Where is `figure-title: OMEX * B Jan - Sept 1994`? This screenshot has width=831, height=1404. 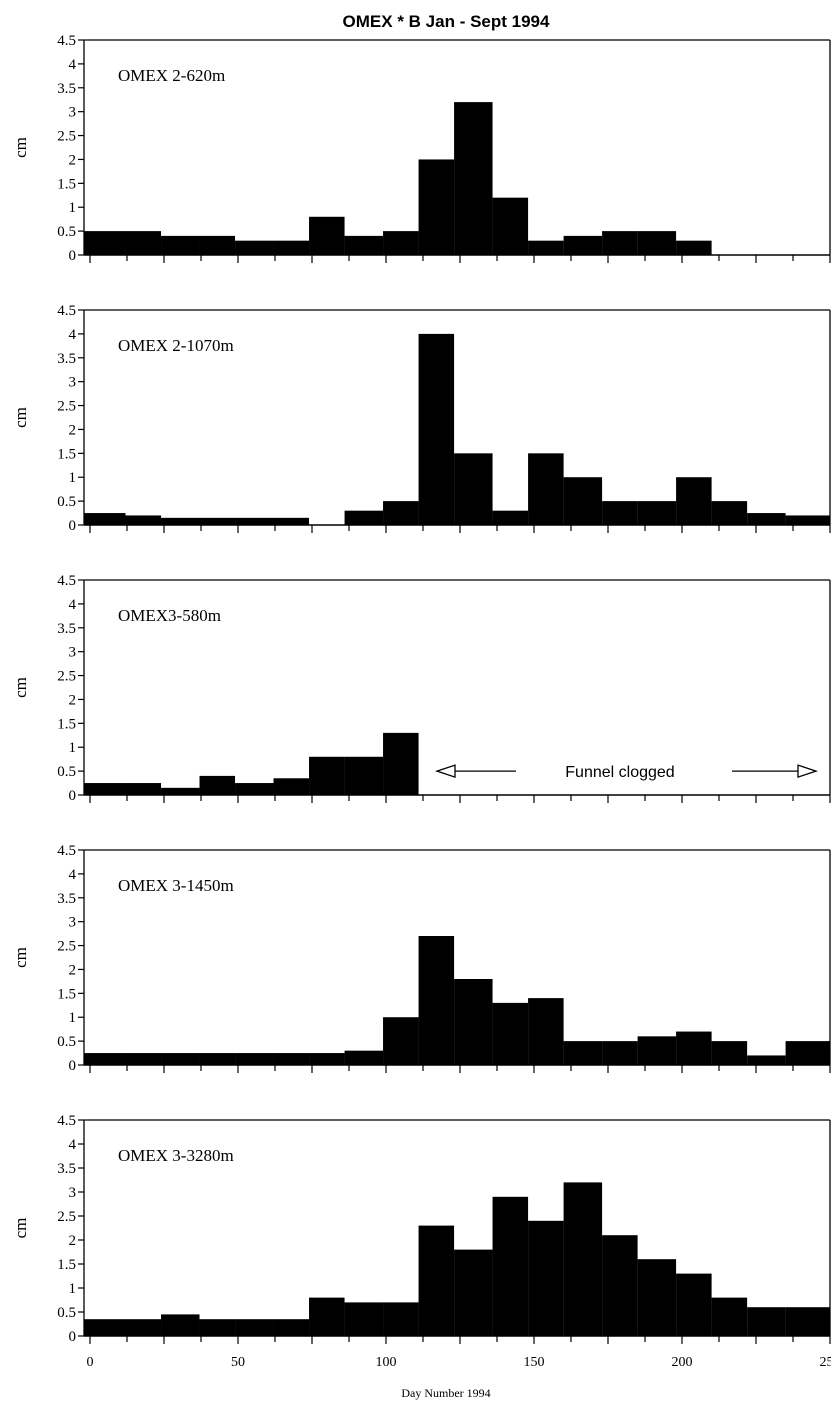 figure-title: OMEX * B Jan - Sept 1994 is located at coordinates (446, 21).